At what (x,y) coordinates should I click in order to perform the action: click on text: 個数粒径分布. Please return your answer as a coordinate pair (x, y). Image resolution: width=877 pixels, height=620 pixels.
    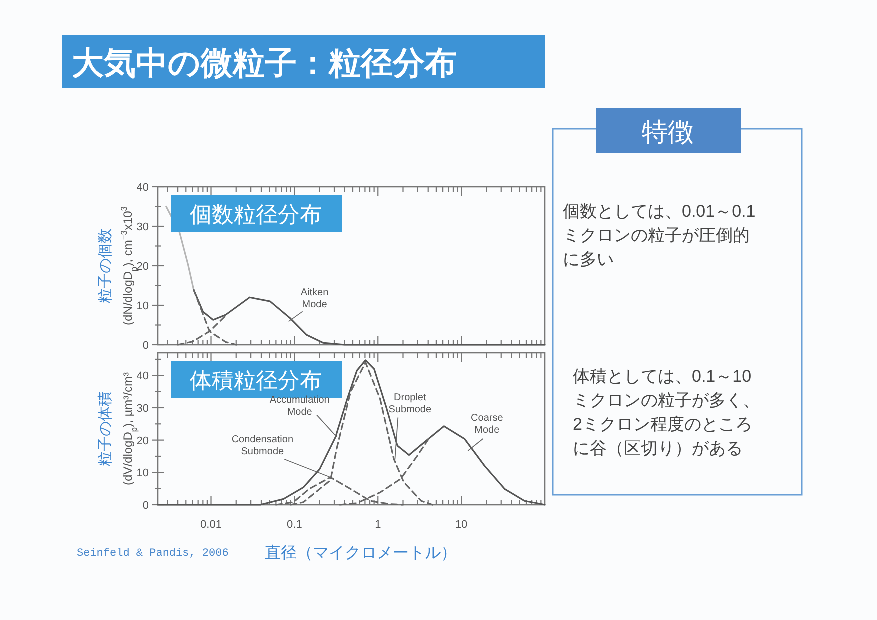
    Looking at the image, I should click on (256, 214).